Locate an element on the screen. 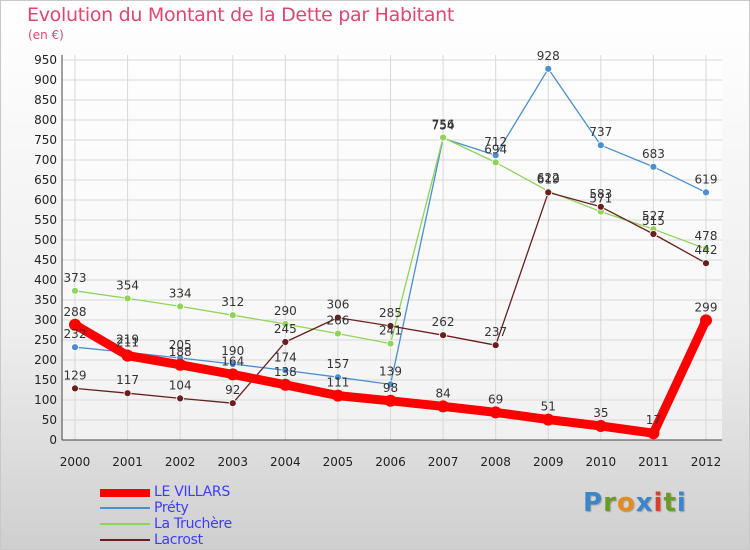 This screenshot has width=750, height=550. y-tick-label: 0 is located at coordinates (53, 440).